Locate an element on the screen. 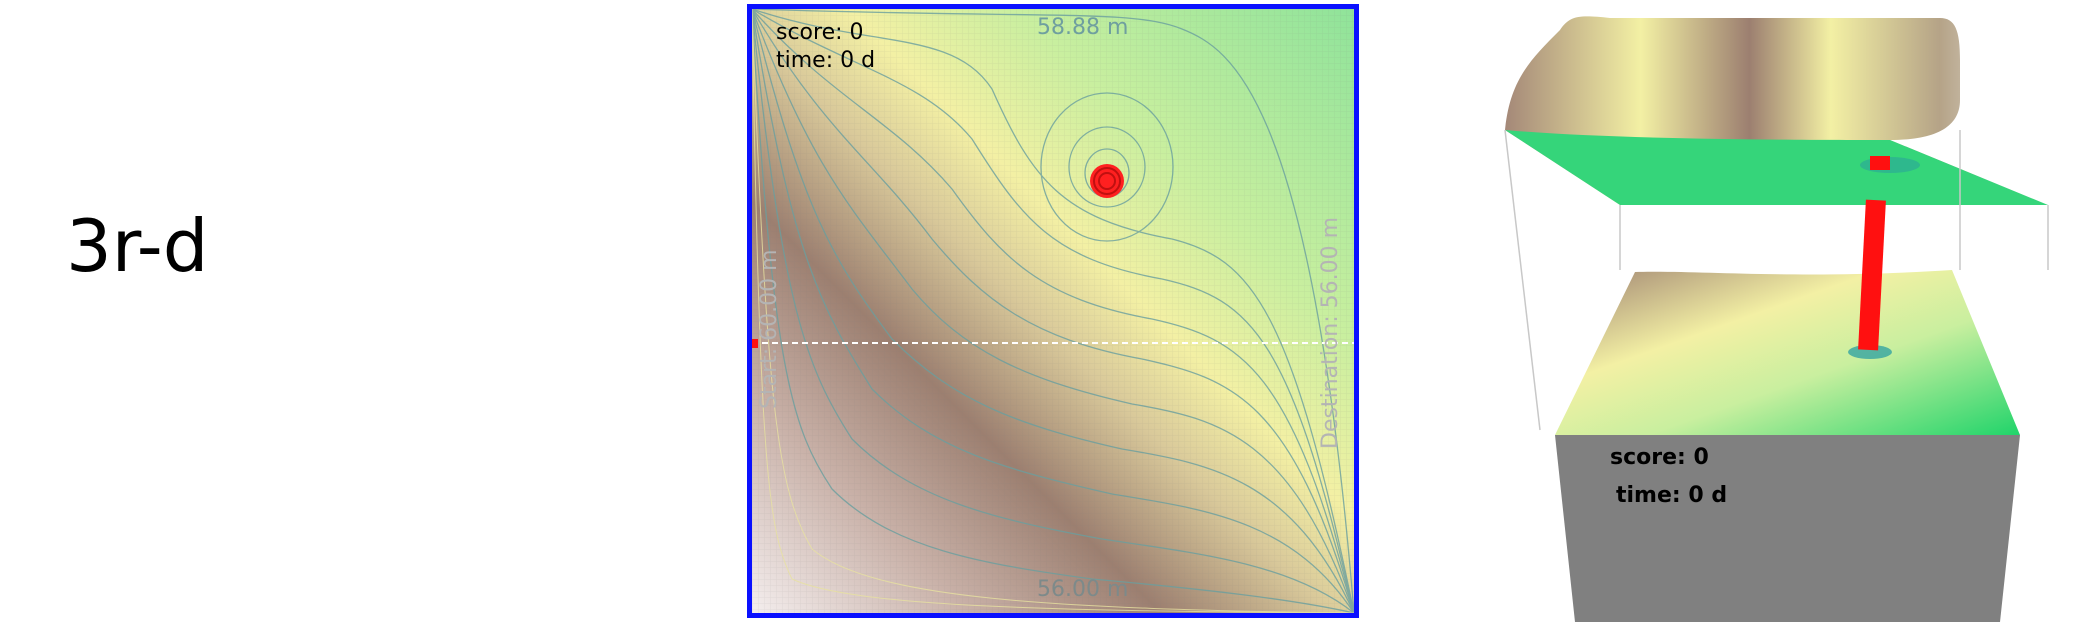 The image size is (2099, 626). contour-label-bottom: 56.00 m is located at coordinates (1082, 589).